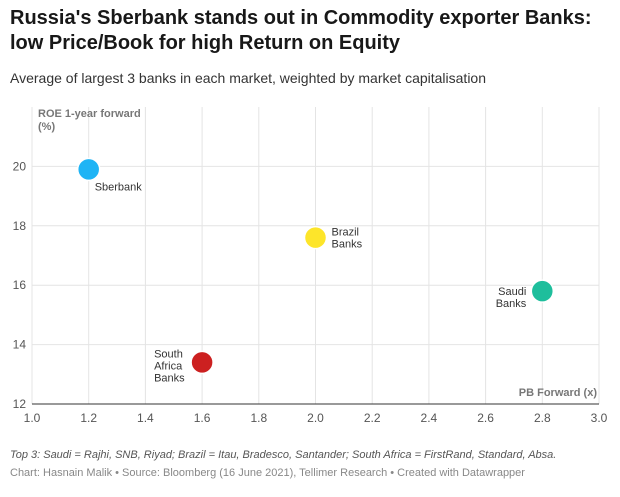  Describe the element at coordinates (315, 418) in the screenshot. I see `x-tick-label: 2.0` at that location.